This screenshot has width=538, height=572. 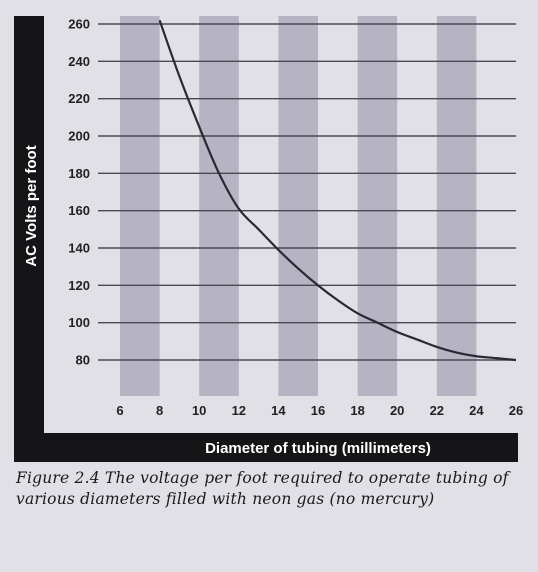 What do you see at coordinates (476, 410) in the screenshot?
I see `x-tick-label: 24` at bounding box center [476, 410].